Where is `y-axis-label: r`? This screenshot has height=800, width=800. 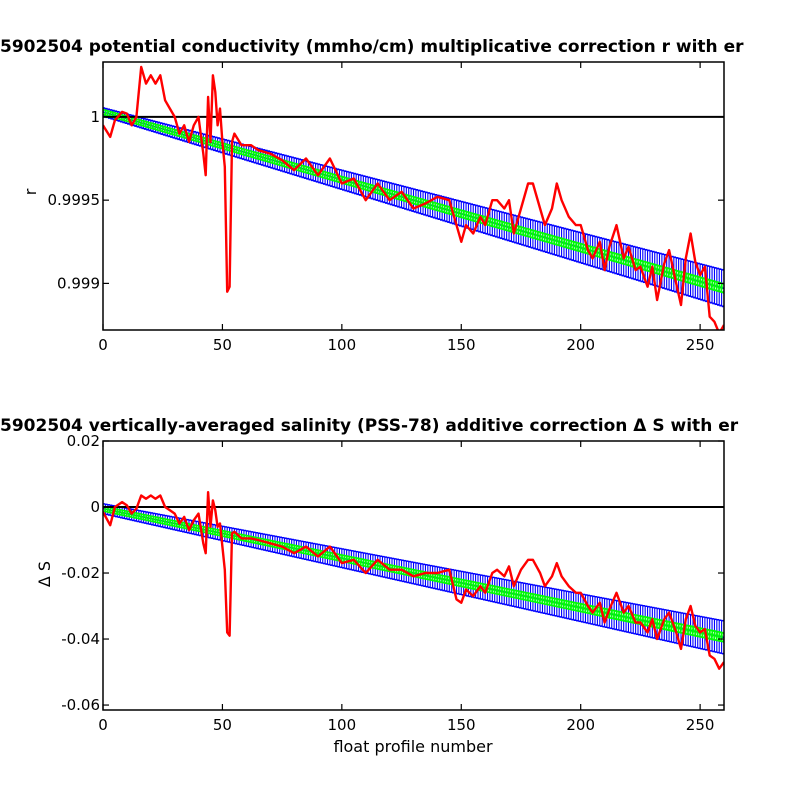 y-axis-label: r is located at coordinates (30, 191).